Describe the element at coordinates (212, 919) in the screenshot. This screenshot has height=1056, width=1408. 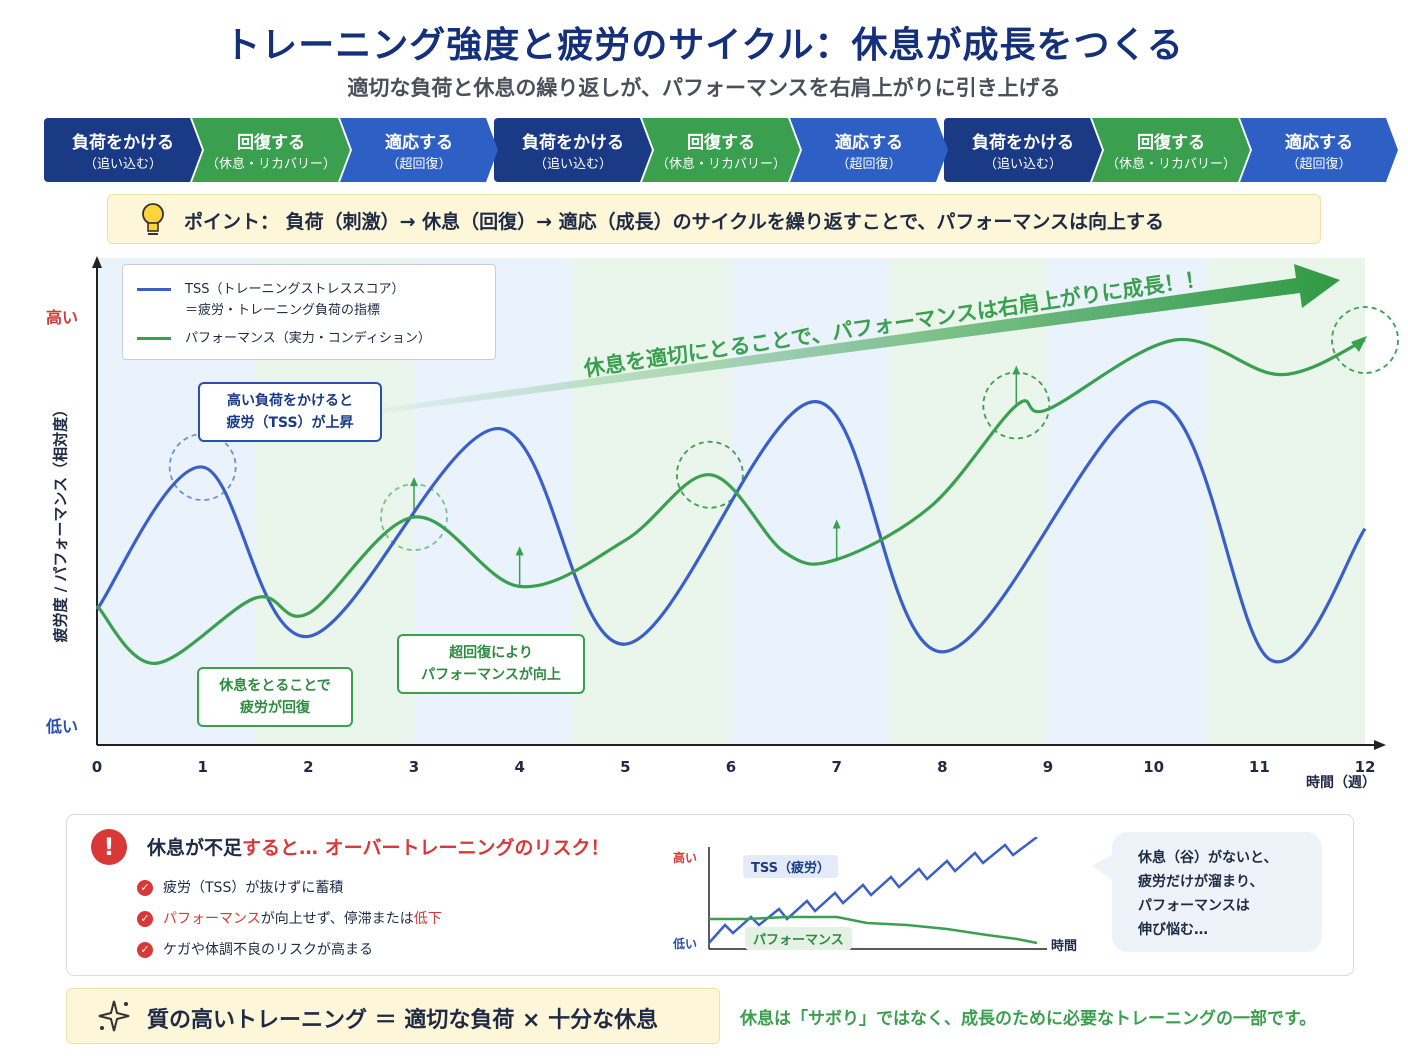
I see `risk-item-highlight: パフォーマンス` at that location.